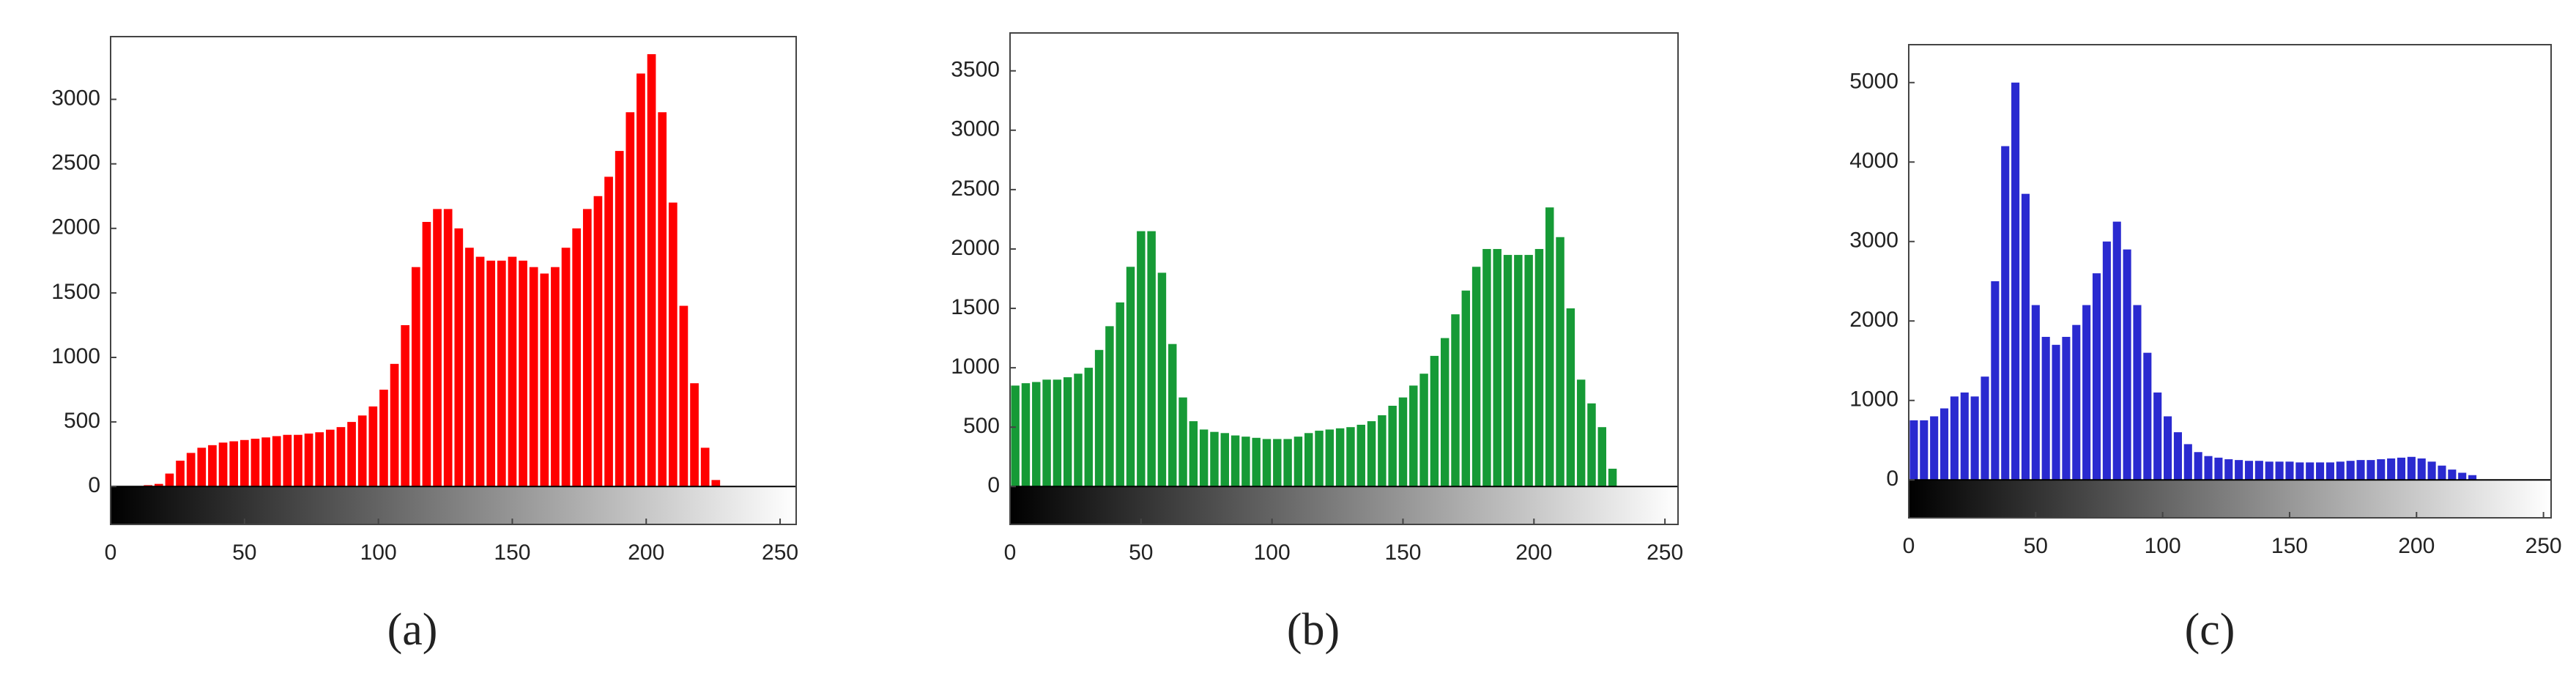 The width and height of the screenshot is (2576, 687). I want to click on y-tick-label: 4000, so click(1873, 161).